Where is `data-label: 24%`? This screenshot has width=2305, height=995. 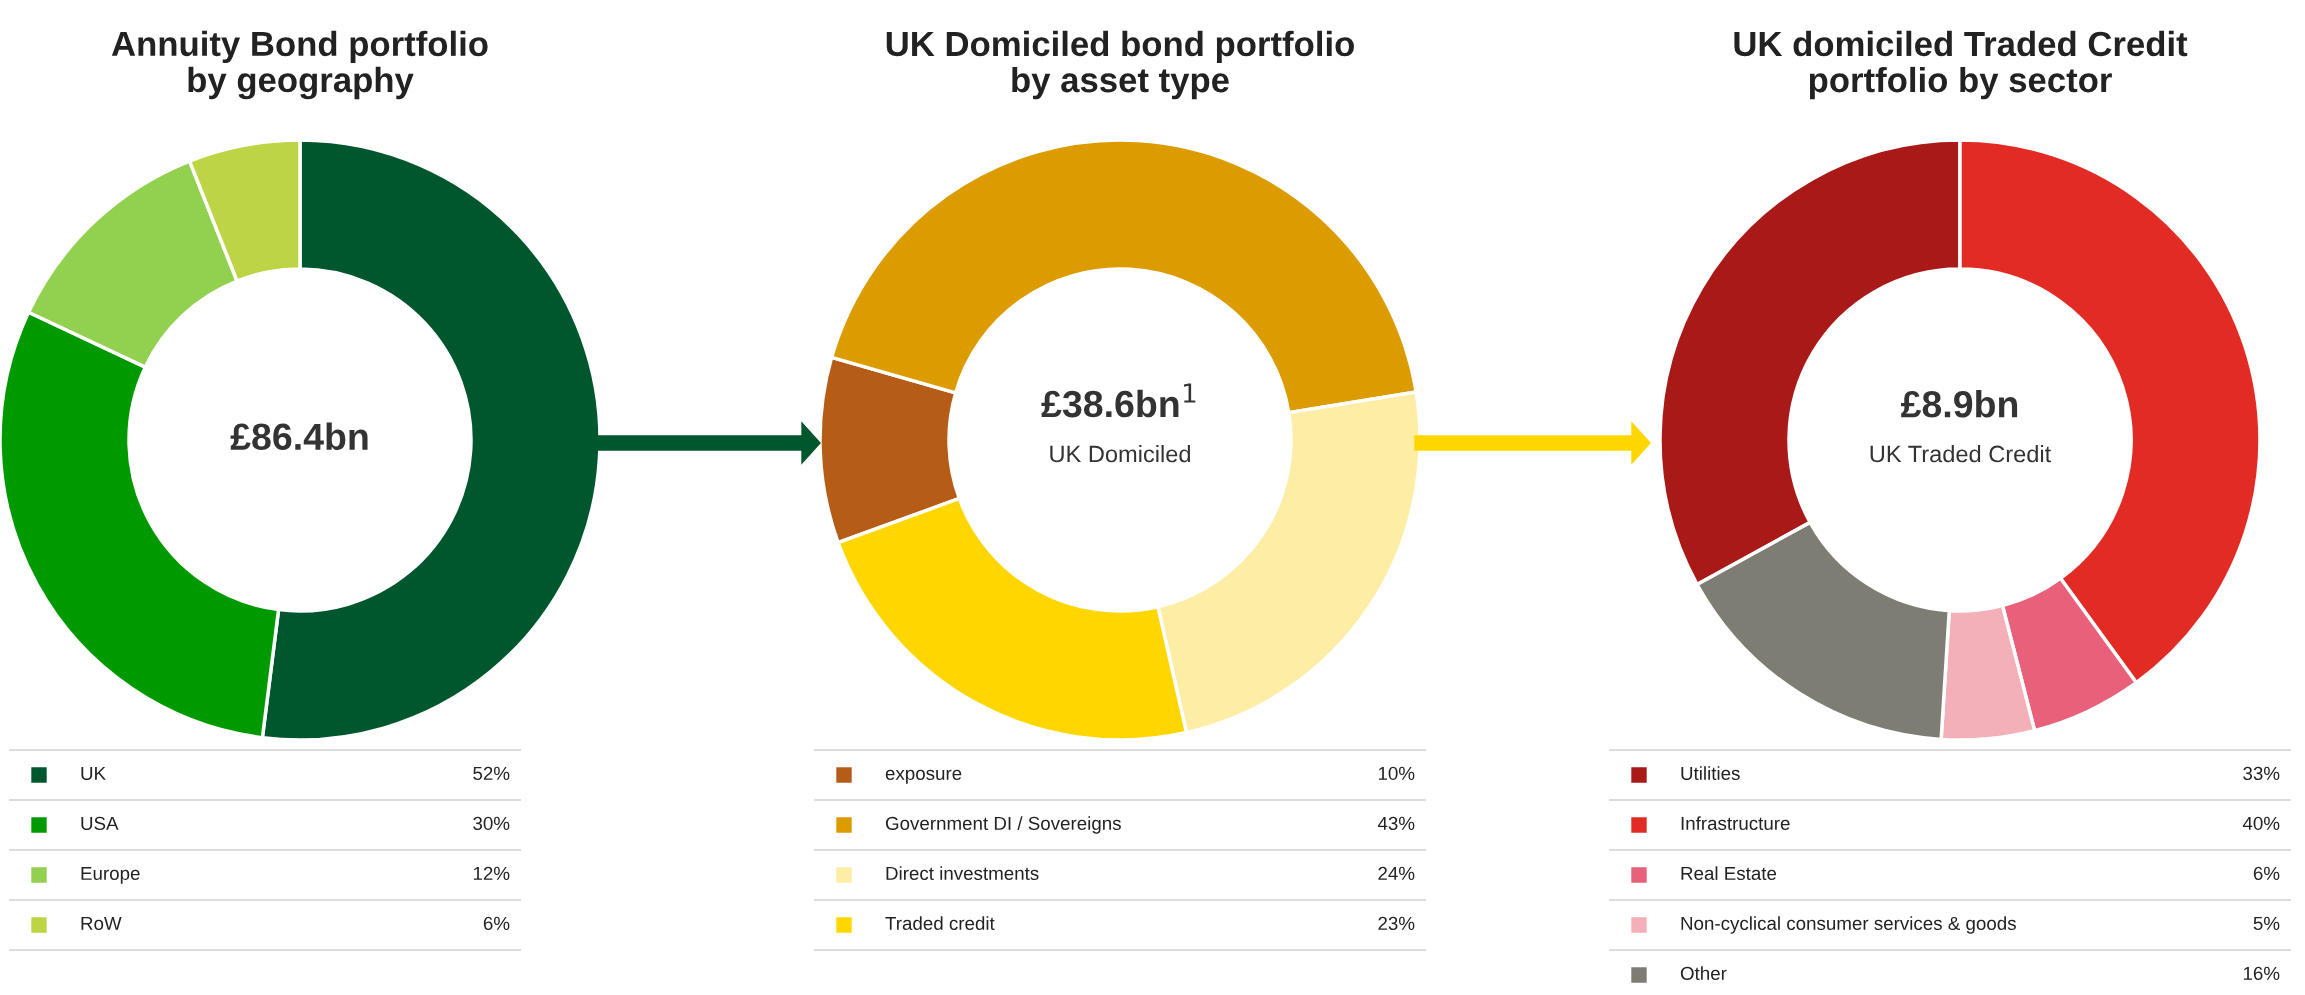 data-label: 24% is located at coordinates (1396, 873).